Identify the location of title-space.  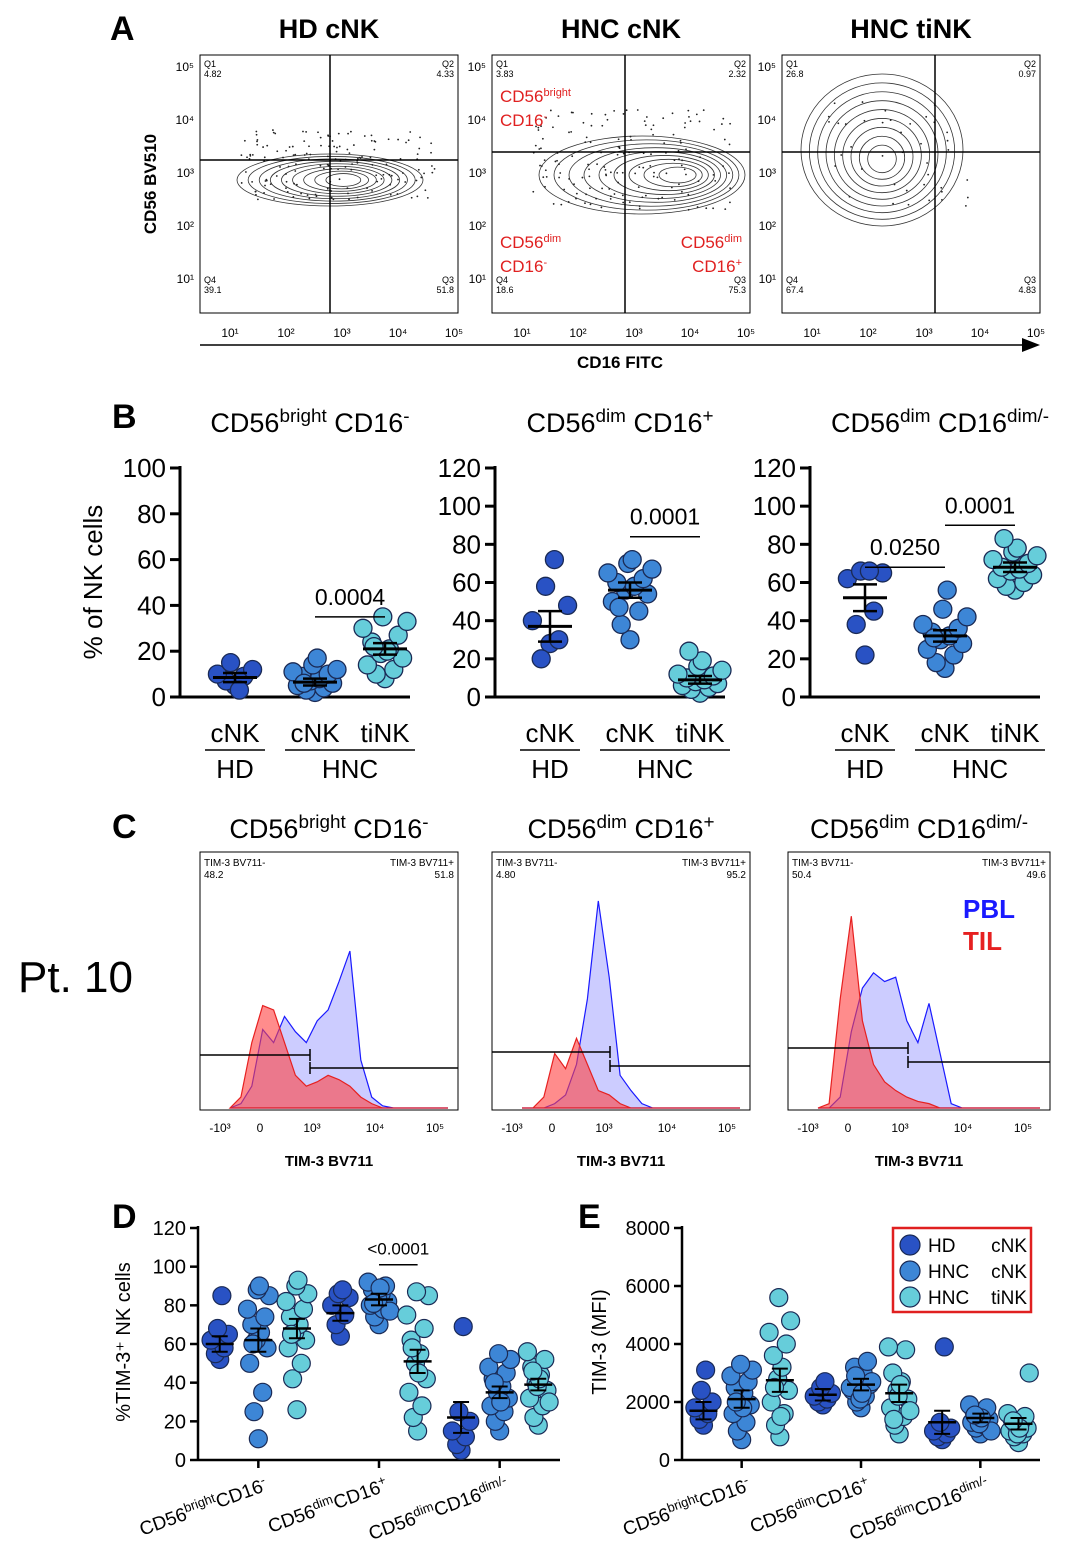
(934, 423).